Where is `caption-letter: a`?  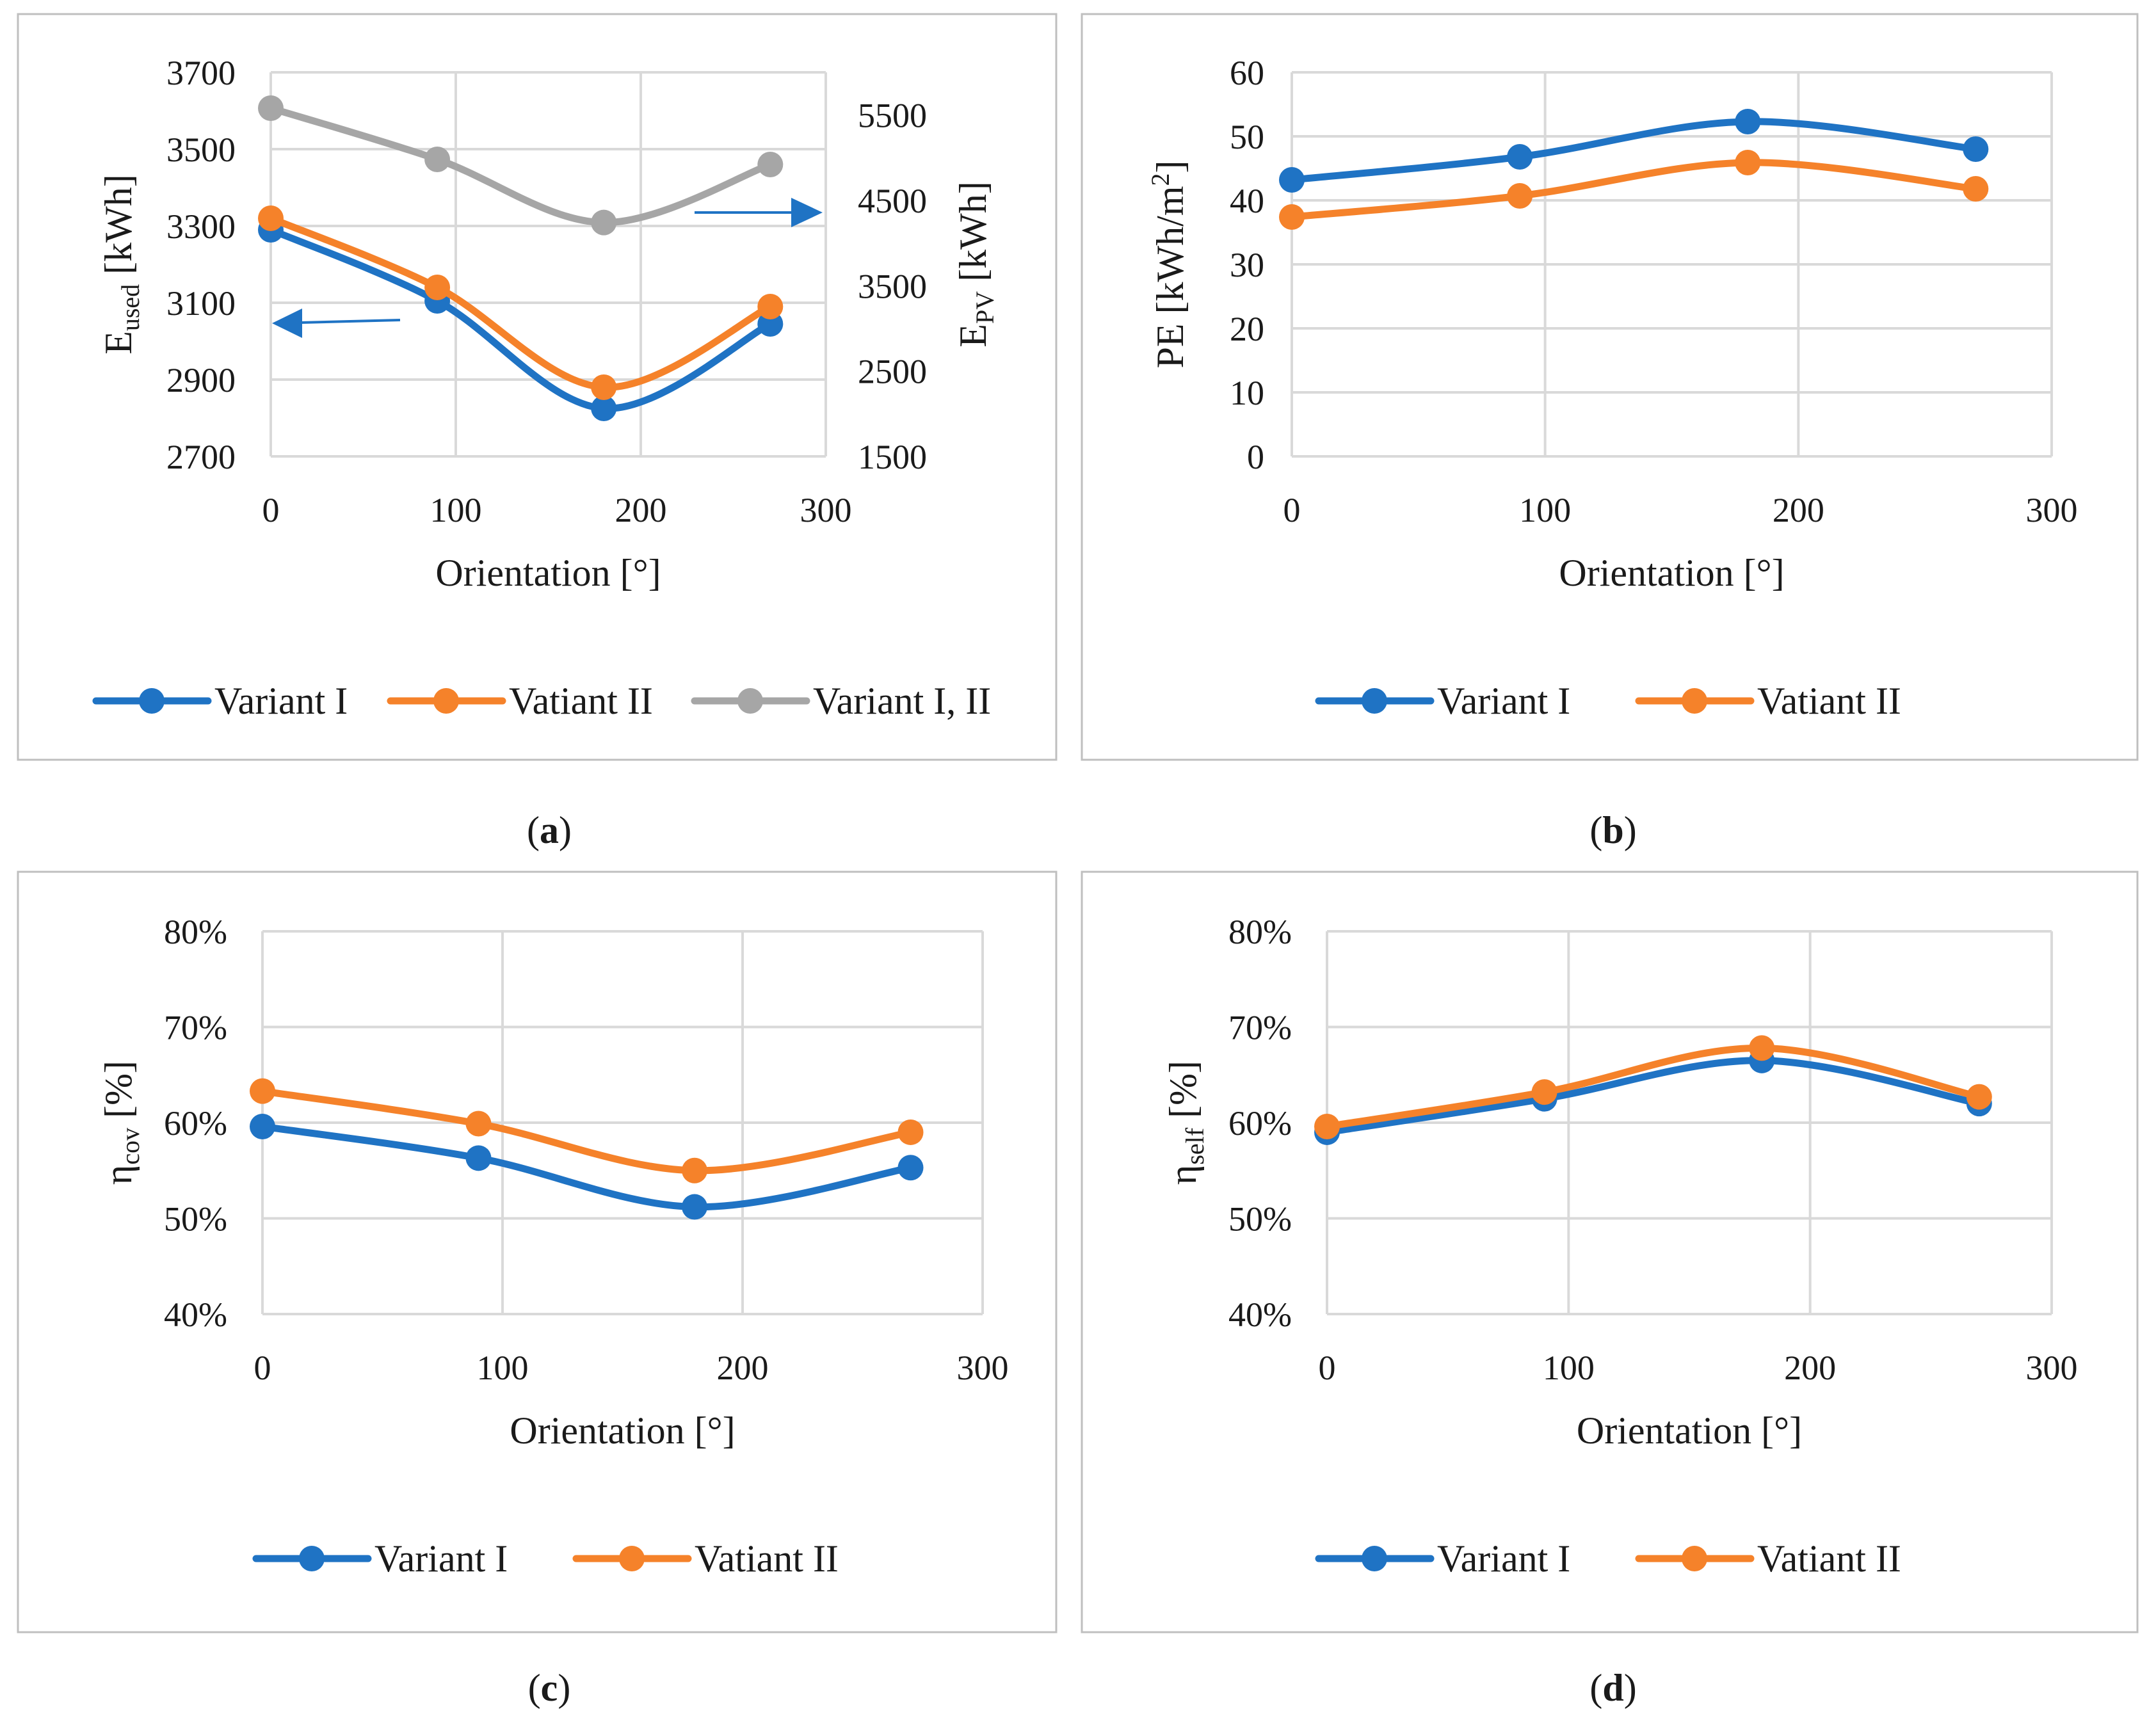 caption-letter: a is located at coordinates (549, 830).